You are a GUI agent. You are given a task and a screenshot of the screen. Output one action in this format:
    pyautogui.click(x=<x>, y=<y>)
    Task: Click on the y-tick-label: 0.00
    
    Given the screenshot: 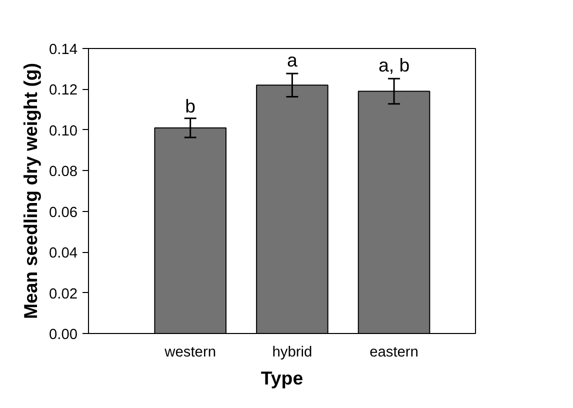 What is the action you would take?
    pyautogui.click(x=63, y=335)
    